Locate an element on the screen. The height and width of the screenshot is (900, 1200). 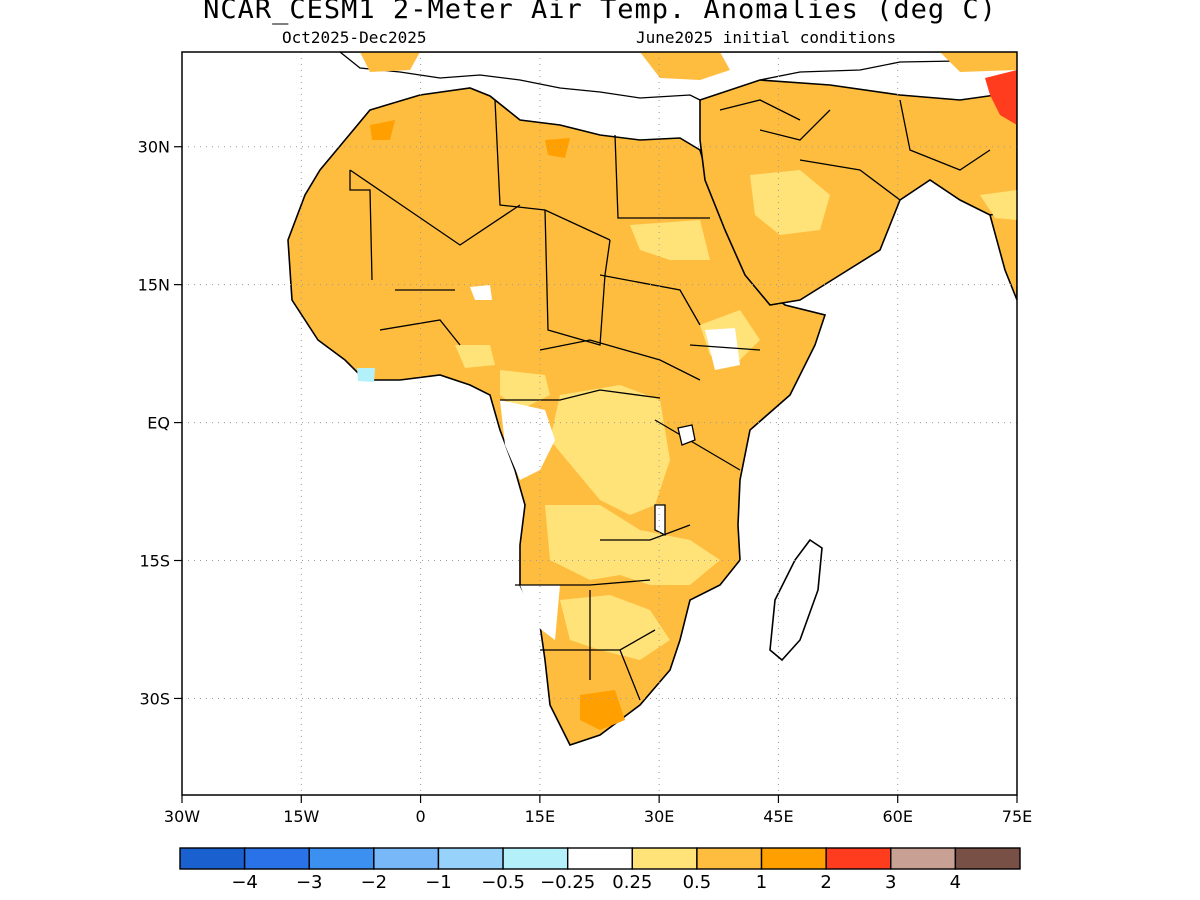
lat-tick-label: 15N is located at coordinates (154, 285).